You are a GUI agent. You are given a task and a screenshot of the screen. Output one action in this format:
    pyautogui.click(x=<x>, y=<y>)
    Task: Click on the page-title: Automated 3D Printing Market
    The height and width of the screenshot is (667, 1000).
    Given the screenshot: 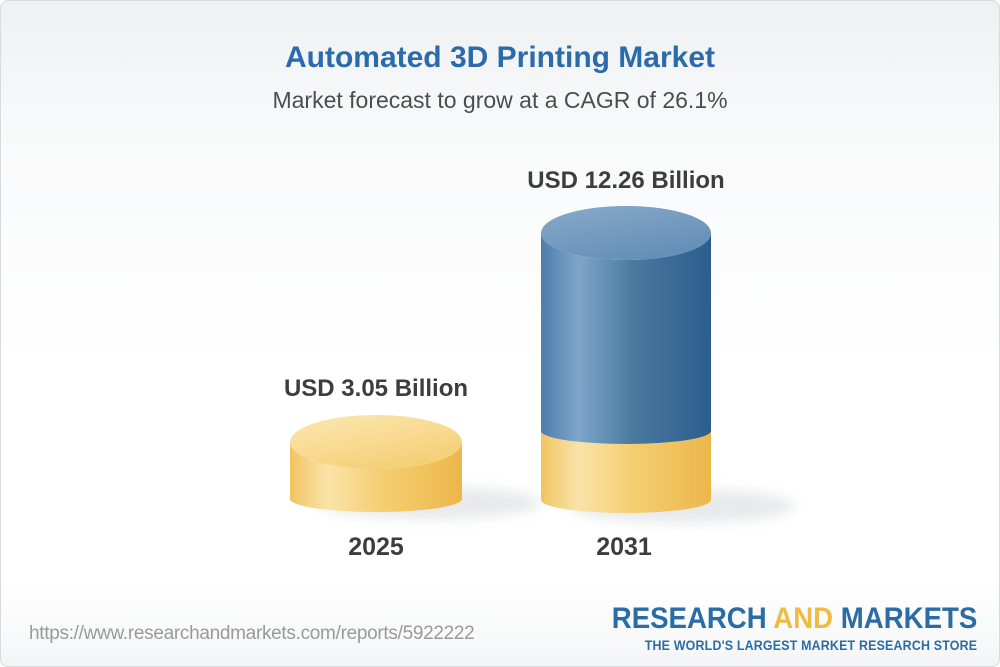 What is the action you would take?
    pyautogui.click(x=500, y=57)
    